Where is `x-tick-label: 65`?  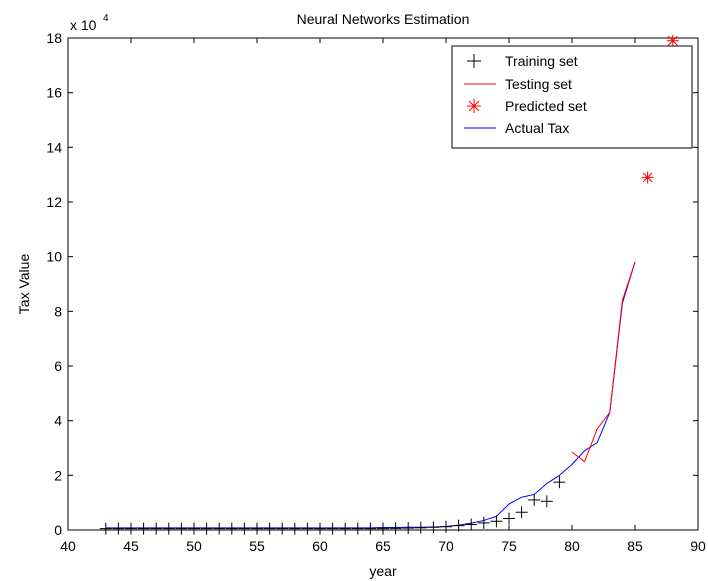
x-tick-label: 65 is located at coordinates (383, 546).